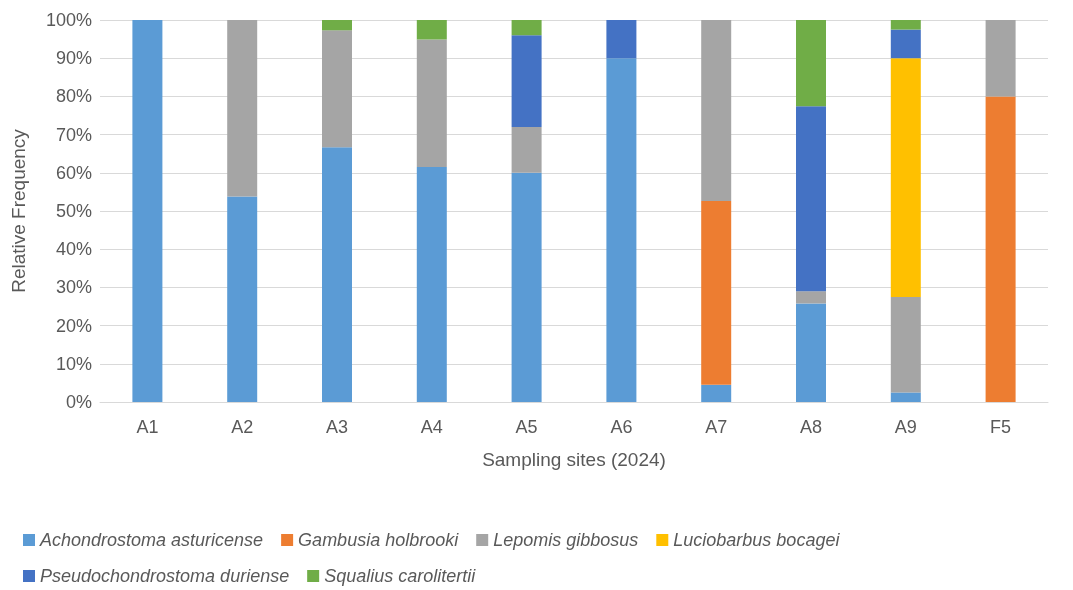 The width and height of the screenshot is (1073, 590). What do you see at coordinates (73, 249) in the screenshot?
I see `y-tick-label: 40%` at bounding box center [73, 249].